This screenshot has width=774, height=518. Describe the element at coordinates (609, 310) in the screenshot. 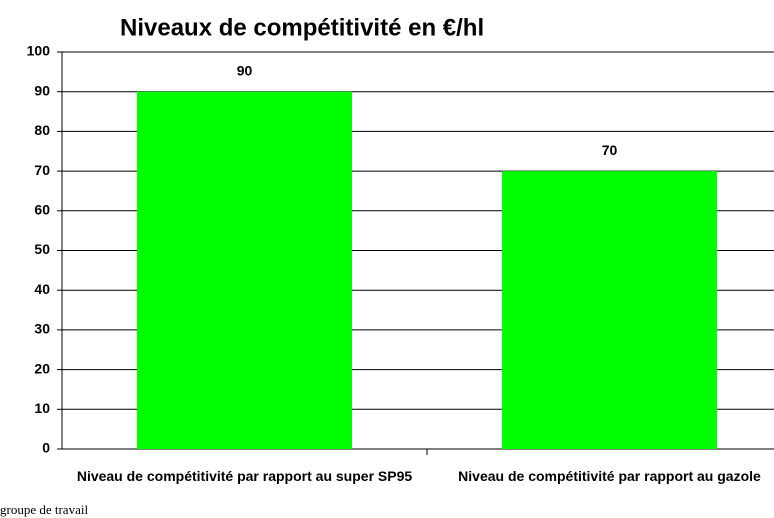

I see `bar` at that location.